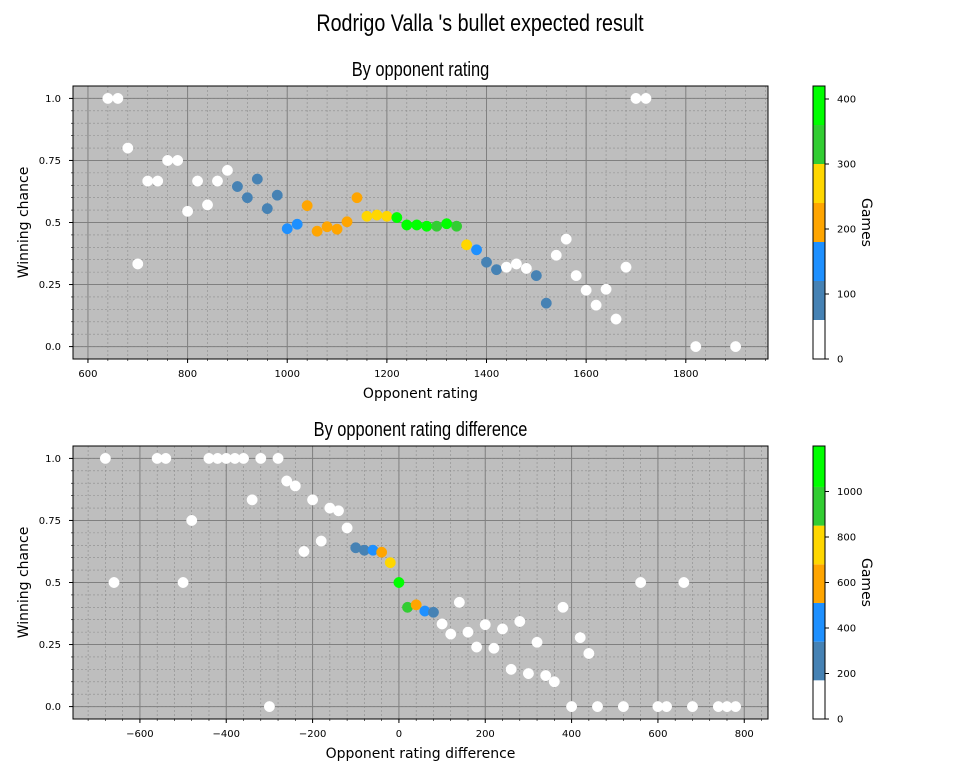 The image size is (960, 780). Describe the element at coordinates (486, 374) in the screenshot. I see `x-tick-label: 1400` at that location.